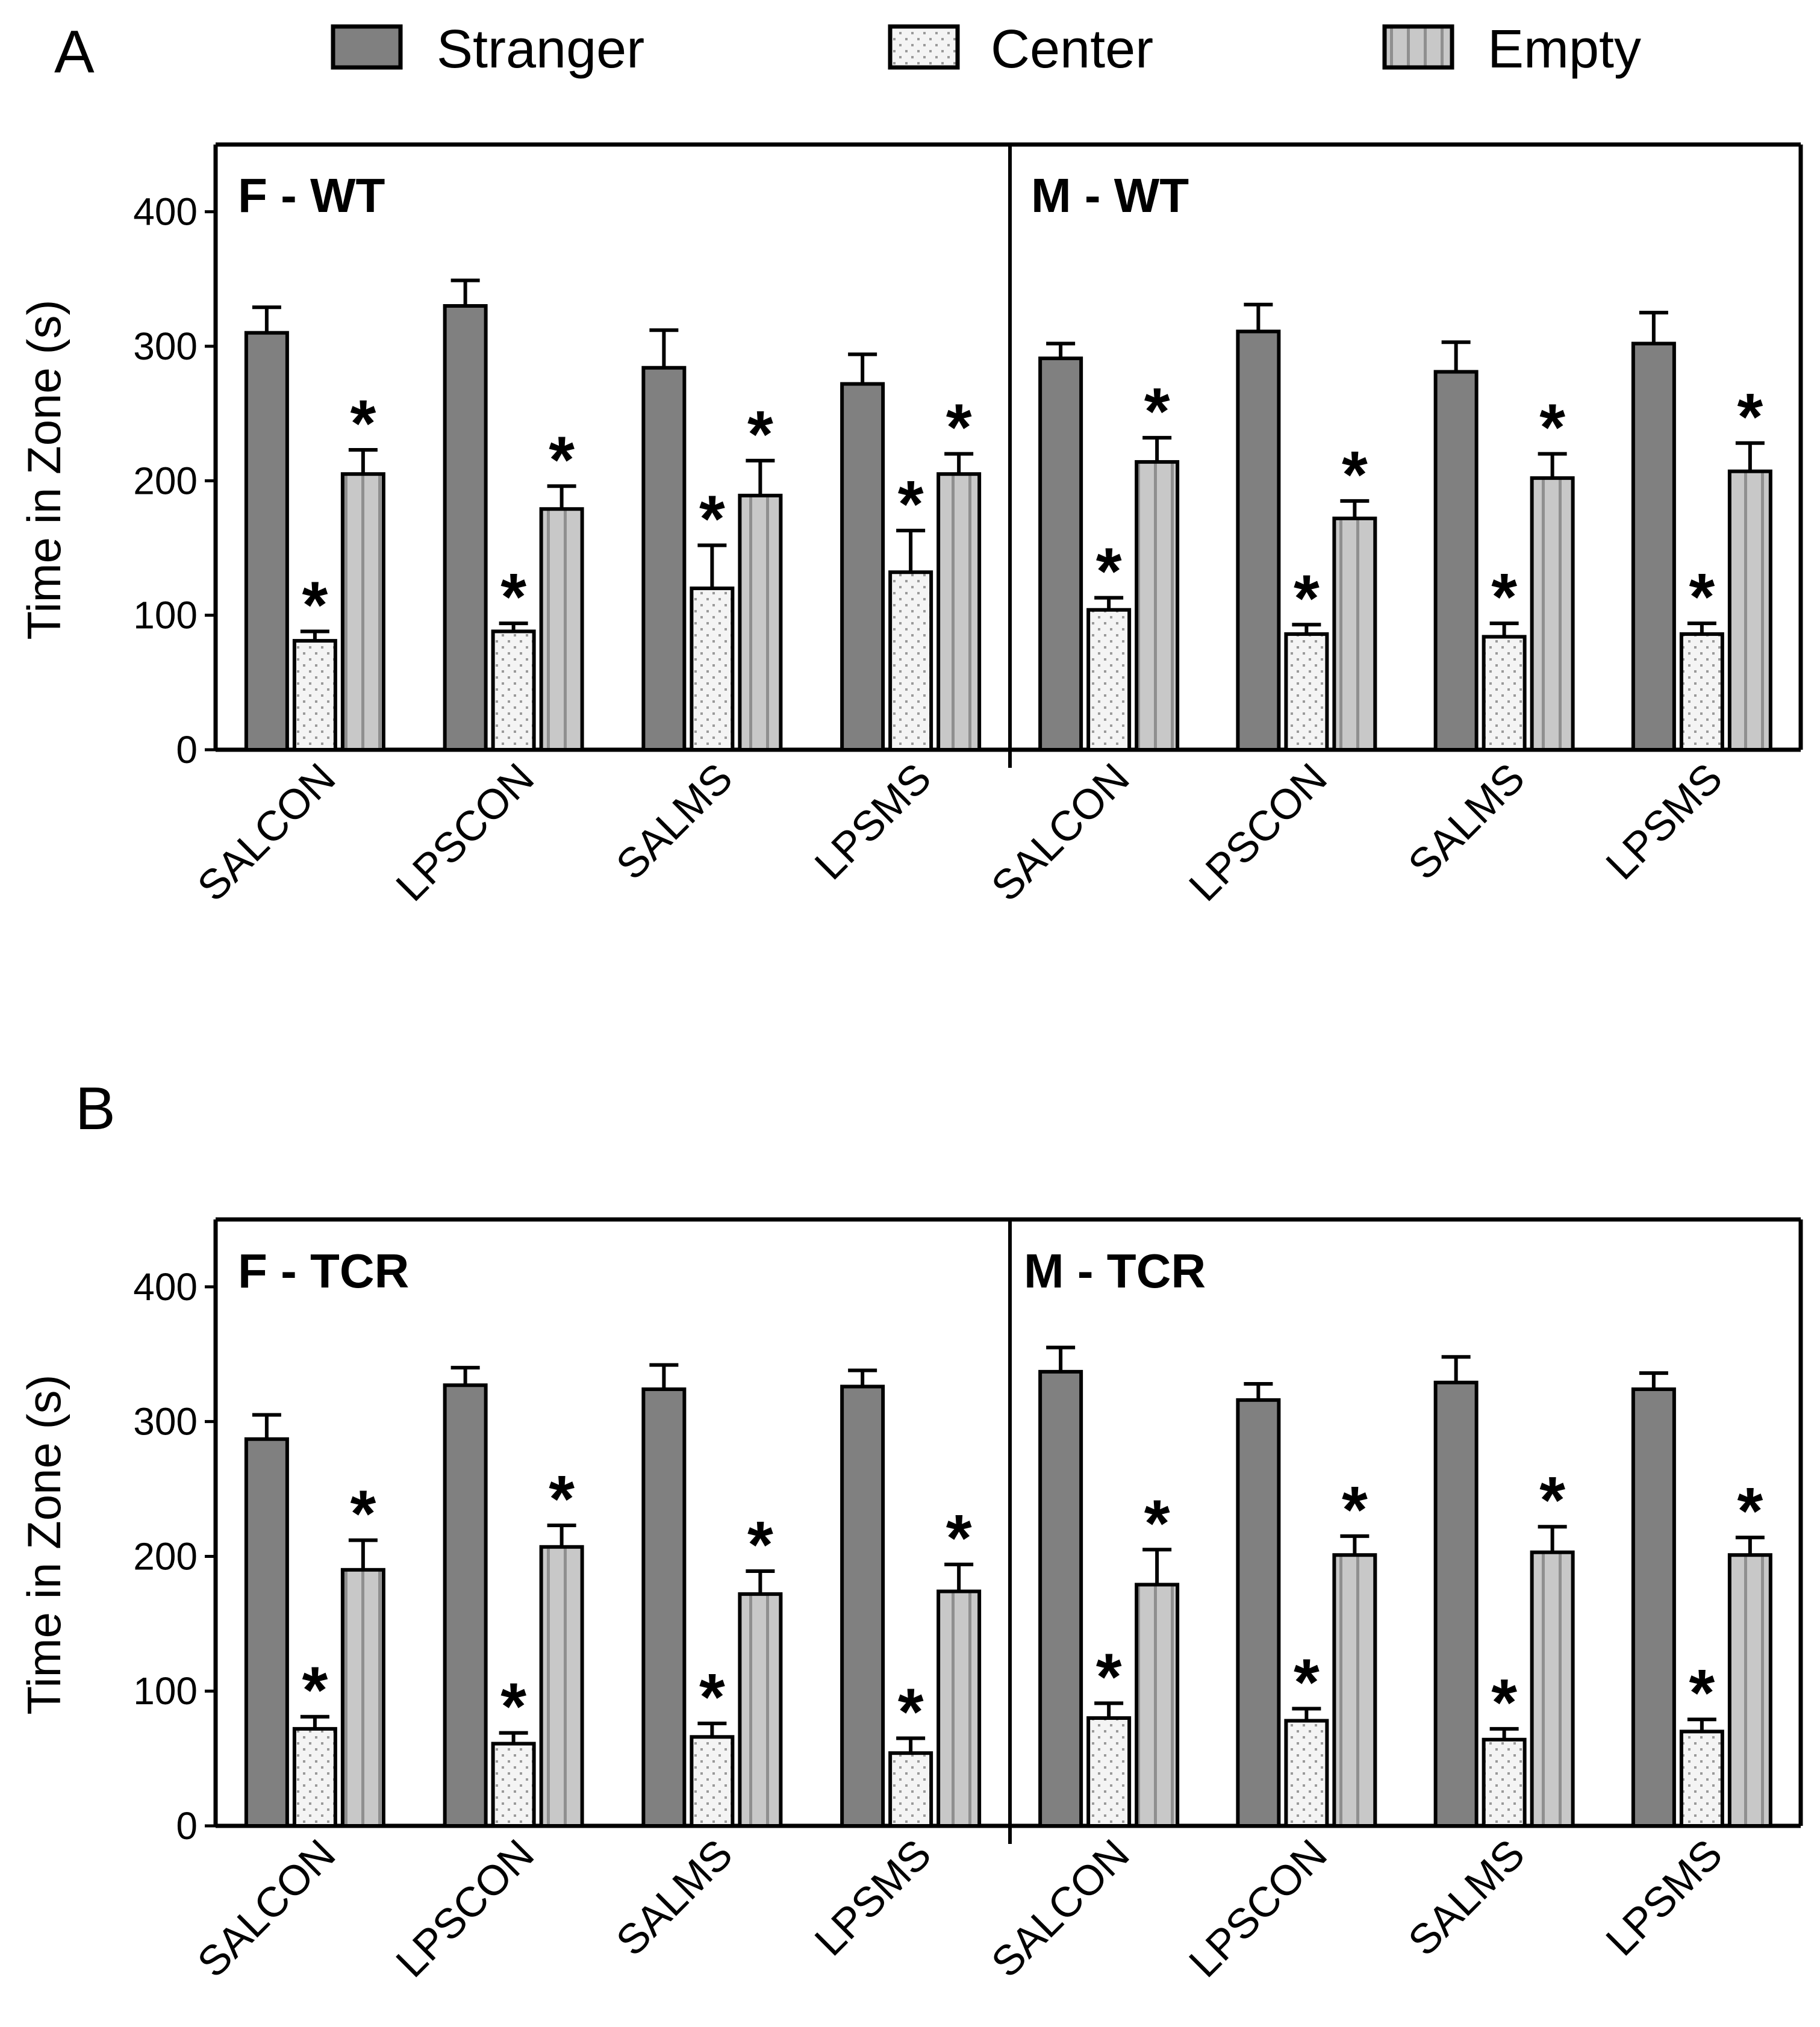  What do you see at coordinates (75, 52) in the screenshot?
I see `panel-letter-a: A` at bounding box center [75, 52].